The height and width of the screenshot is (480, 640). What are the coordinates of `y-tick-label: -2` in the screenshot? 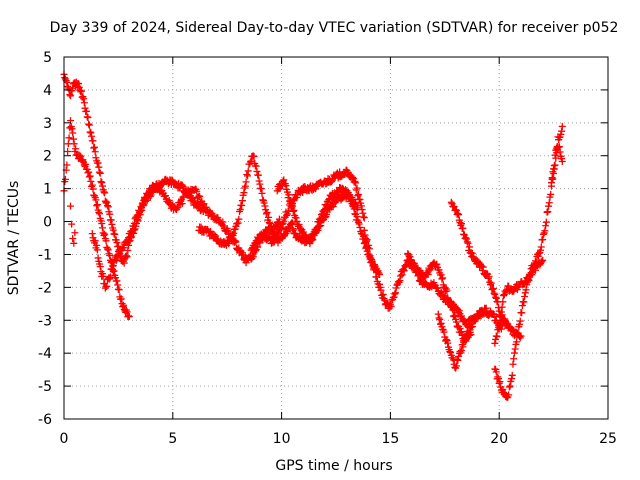 It's located at (45, 288).